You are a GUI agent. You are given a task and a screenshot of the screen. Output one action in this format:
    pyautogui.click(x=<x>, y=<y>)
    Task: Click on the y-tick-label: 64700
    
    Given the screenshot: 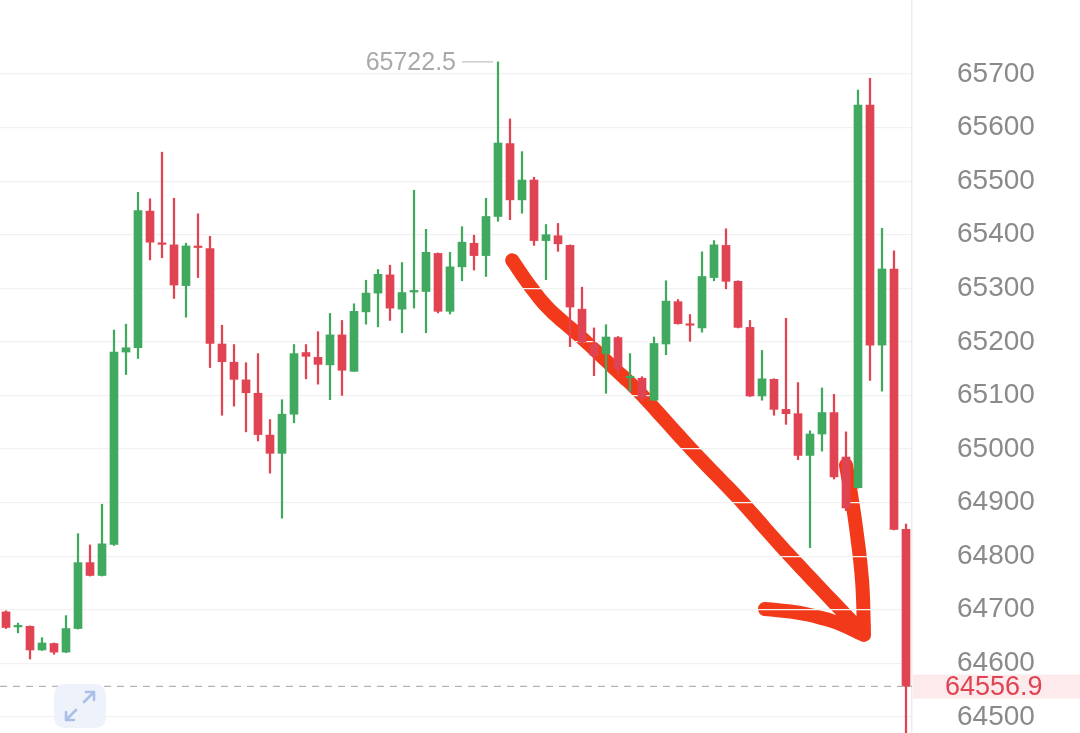 What is the action you would take?
    pyautogui.click(x=996, y=608)
    